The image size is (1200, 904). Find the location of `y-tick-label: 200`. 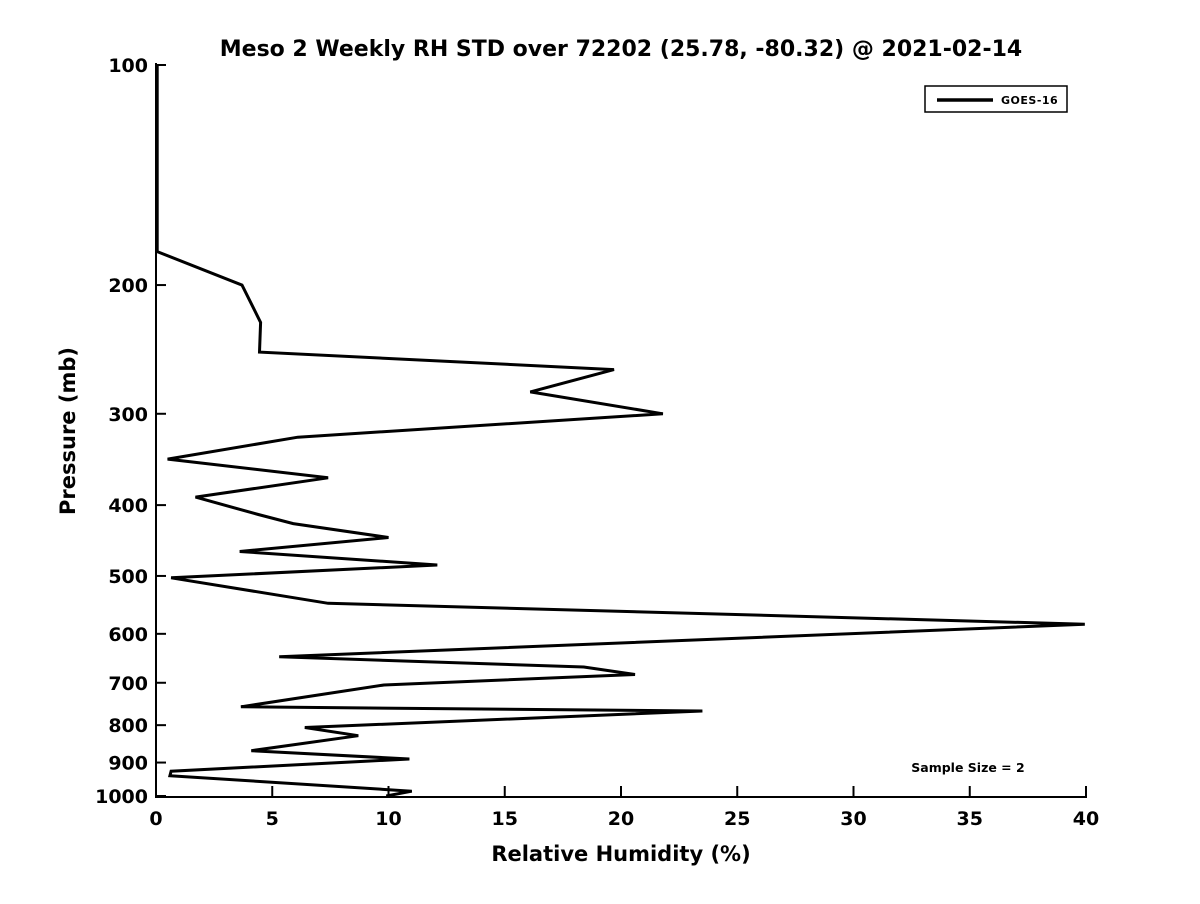

y-tick-label: 200 is located at coordinates (128, 286).